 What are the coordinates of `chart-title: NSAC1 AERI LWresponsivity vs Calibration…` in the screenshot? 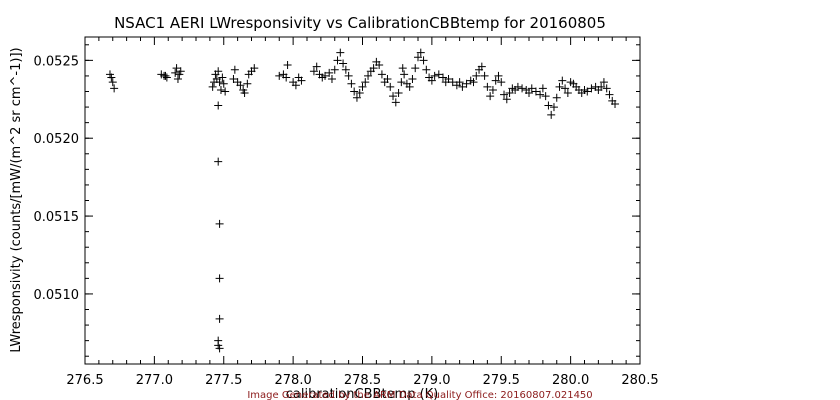 It's located at (360, 23).